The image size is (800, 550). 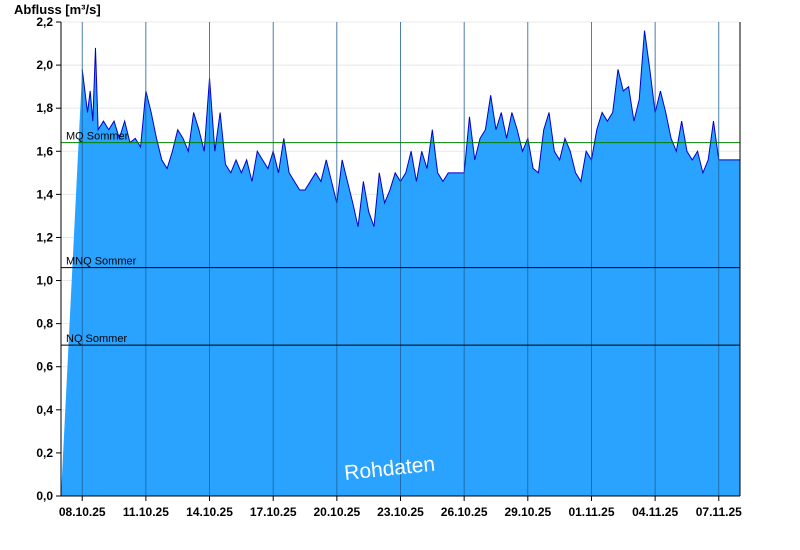 What do you see at coordinates (44, 496) in the screenshot?
I see `y-tick-label: 0,0` at bounding box center [44, 496].